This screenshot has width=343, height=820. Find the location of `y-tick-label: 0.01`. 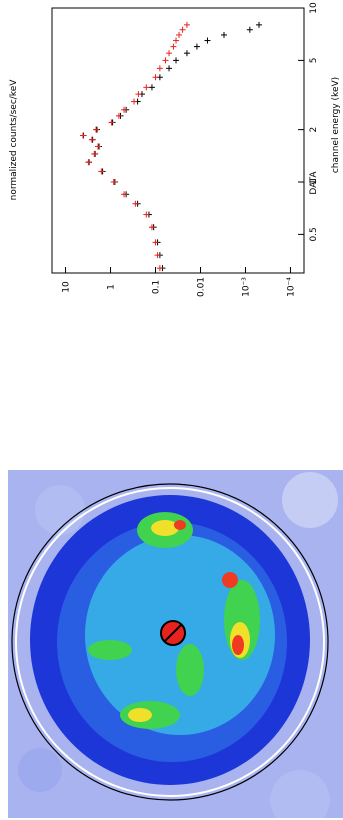

y-tick-label: 0.01 is located at coordinates (201, 287).